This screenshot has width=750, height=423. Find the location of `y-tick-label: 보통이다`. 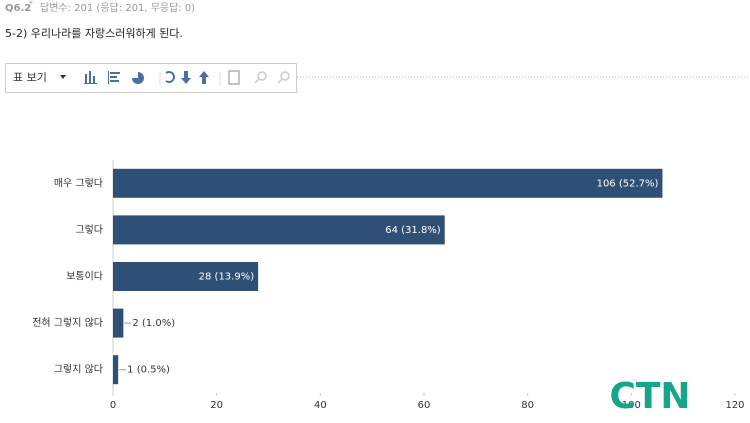

y-tick-label: 보통이다 is located at coordinates (84, 277).